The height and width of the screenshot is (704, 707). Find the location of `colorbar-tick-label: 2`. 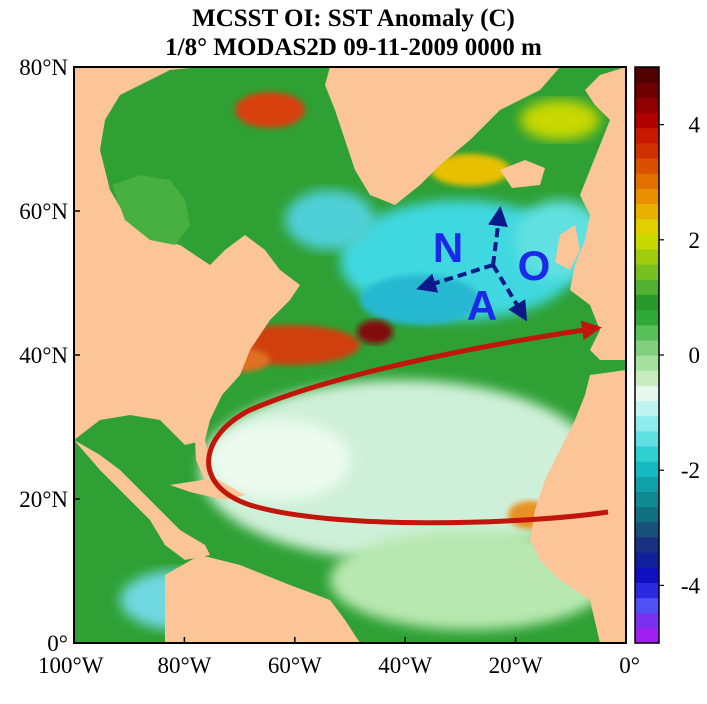

colorbar-tick-label: 2 is located at coordinates (695, 240).